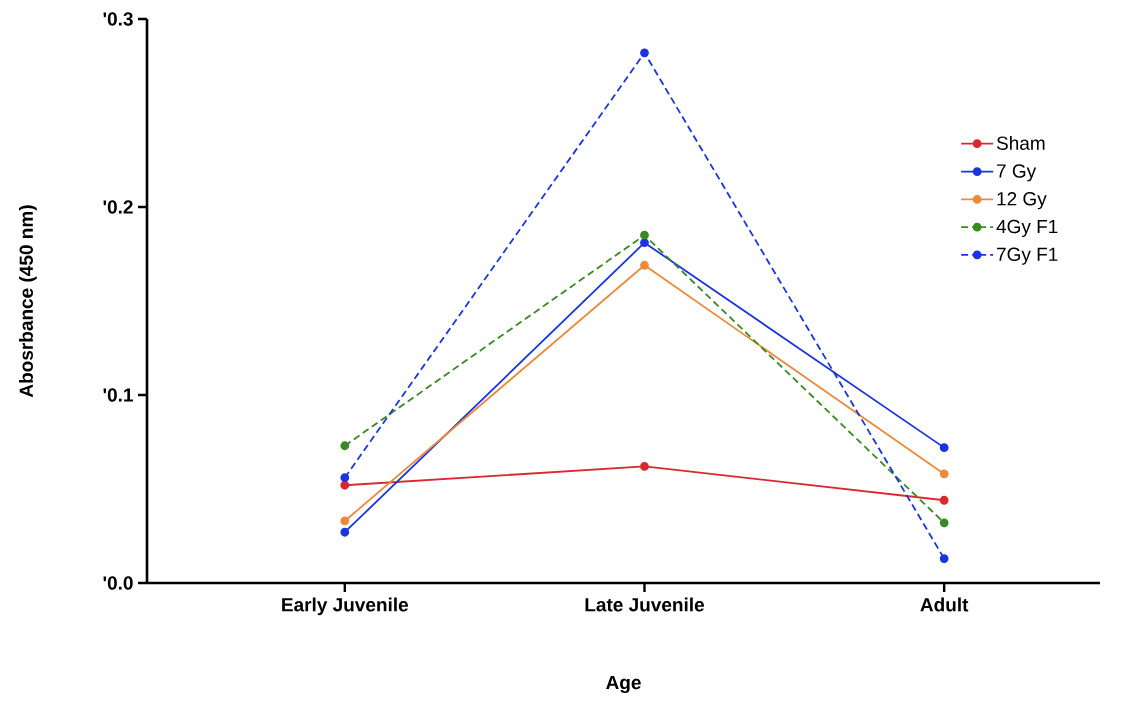 The width and height of the screenshot is (1138, 728). Describe the element at coordinates (1027, 256) in the screenshot. I see `legend-label: 7Gy F1` at that location.